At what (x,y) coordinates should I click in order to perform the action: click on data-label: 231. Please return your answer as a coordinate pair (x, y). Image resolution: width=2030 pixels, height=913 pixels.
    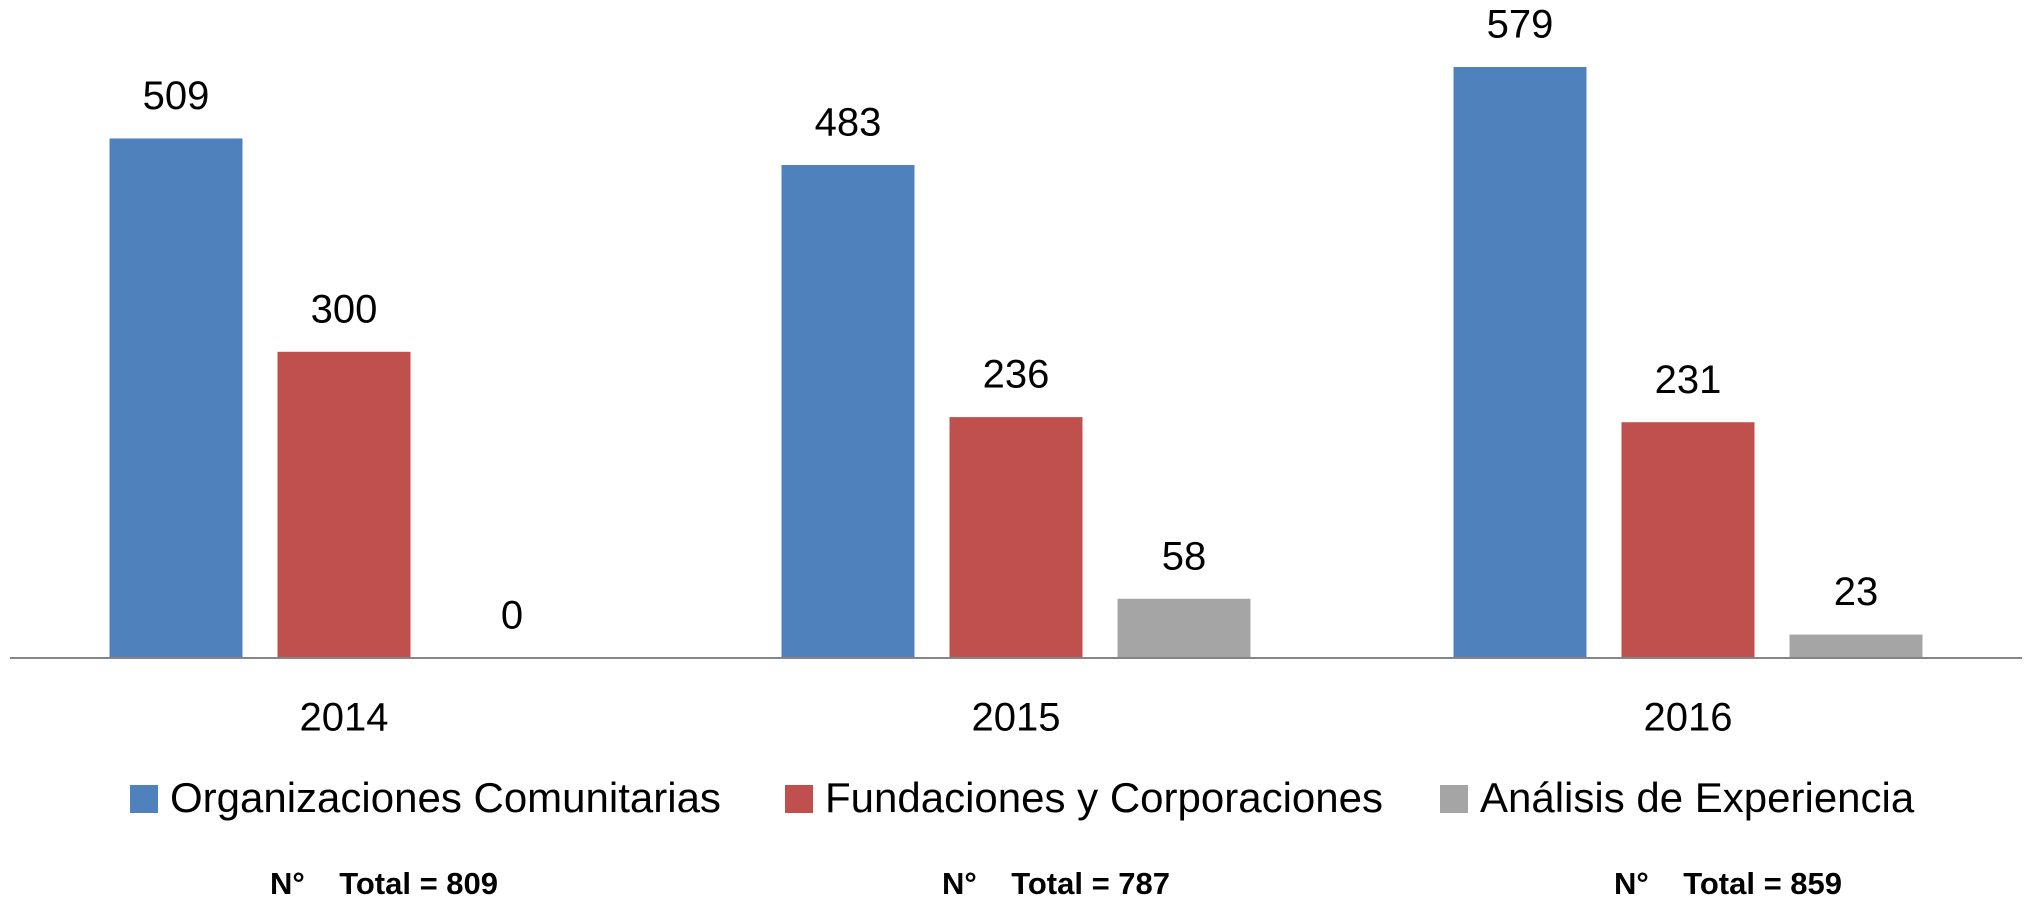
    Looking at the image, I should click on (1688, 380).